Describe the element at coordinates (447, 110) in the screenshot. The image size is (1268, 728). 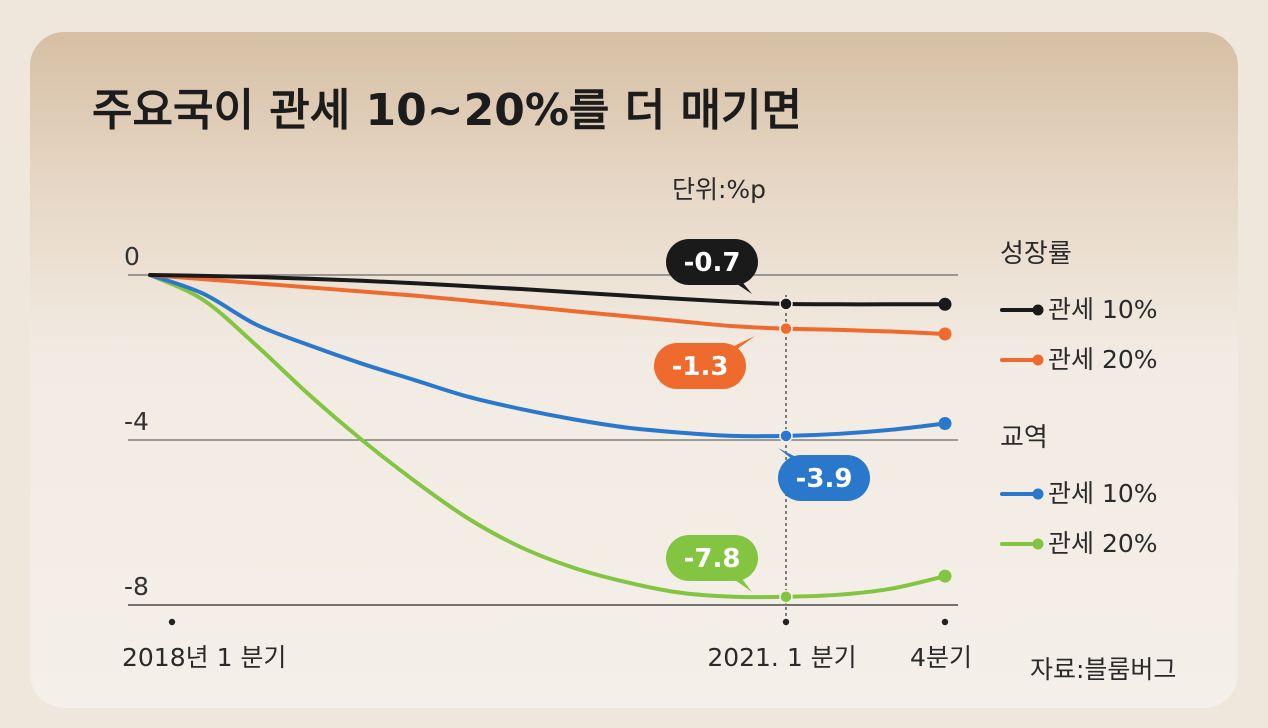
I see `chart-title: 주요국이 관세 10~20%를 더 매기면` at that location.